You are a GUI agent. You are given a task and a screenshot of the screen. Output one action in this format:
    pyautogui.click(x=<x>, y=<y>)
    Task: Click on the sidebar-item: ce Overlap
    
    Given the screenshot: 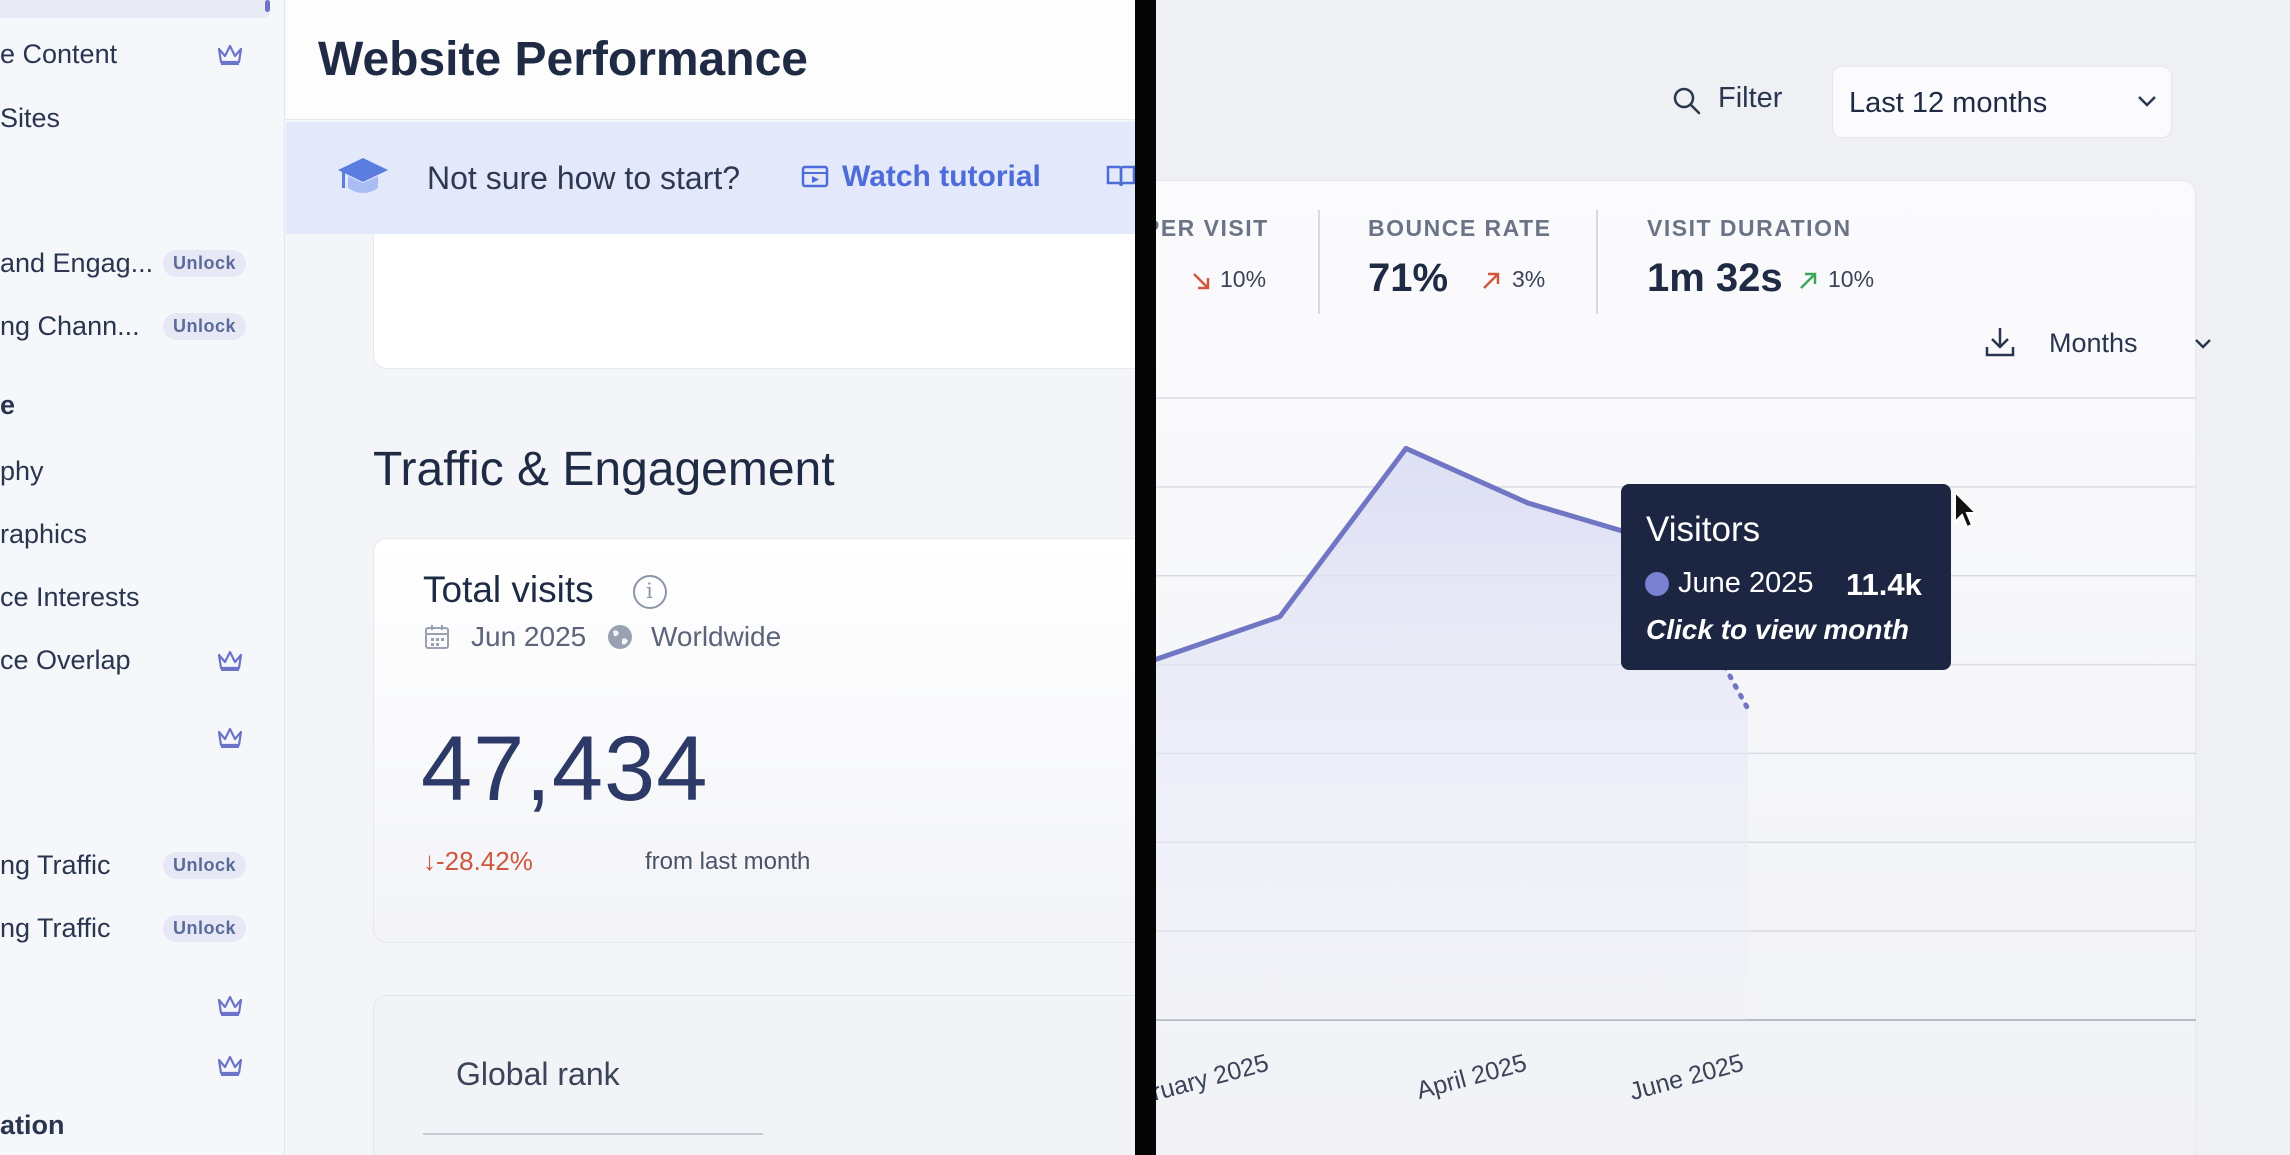 What is the action you would take?
    pyautogui.click(x=125, y=660)
    